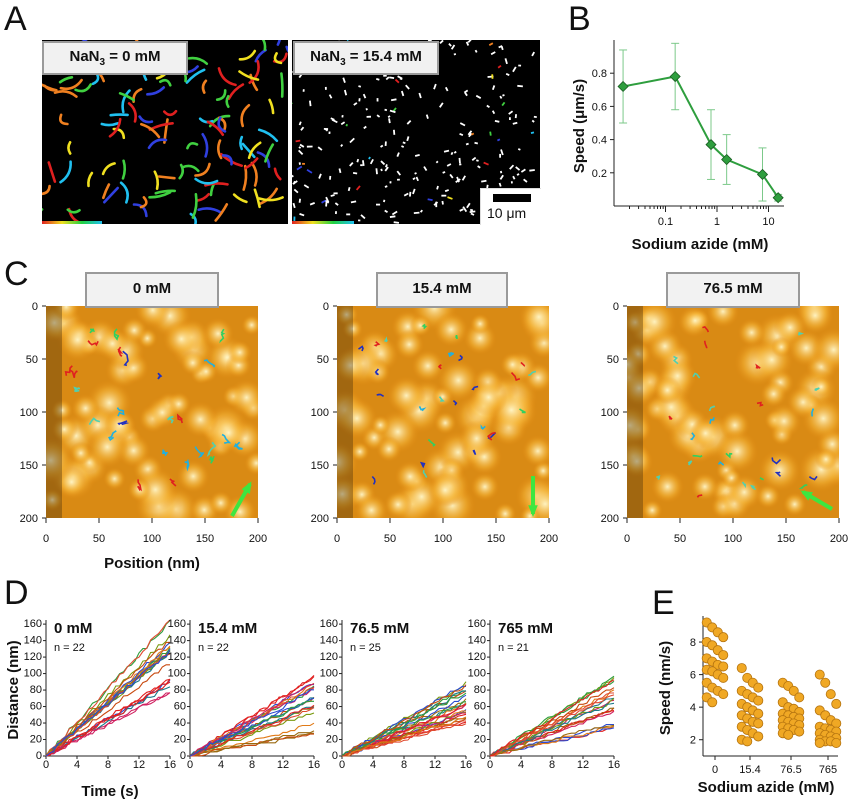  What do you see at coordinates (332, 690) in the screenshot?
I see `y-tick-label-d: 80` at bounding box center [332, 690].